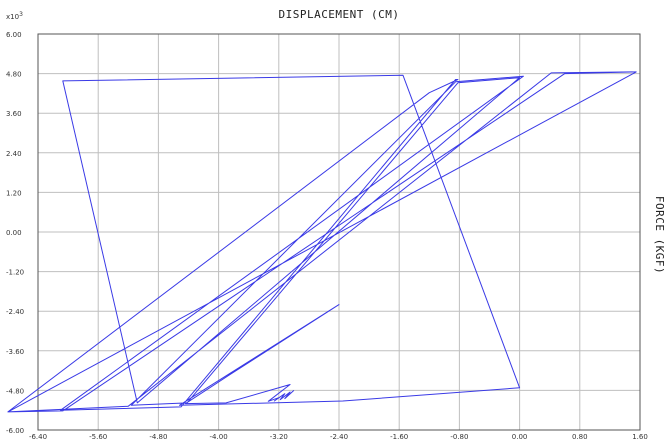  What do you see at coordinates (15, 273) in the screenshot?
I see `y-tick-label: -1.20` at bounding box center [15, 273].